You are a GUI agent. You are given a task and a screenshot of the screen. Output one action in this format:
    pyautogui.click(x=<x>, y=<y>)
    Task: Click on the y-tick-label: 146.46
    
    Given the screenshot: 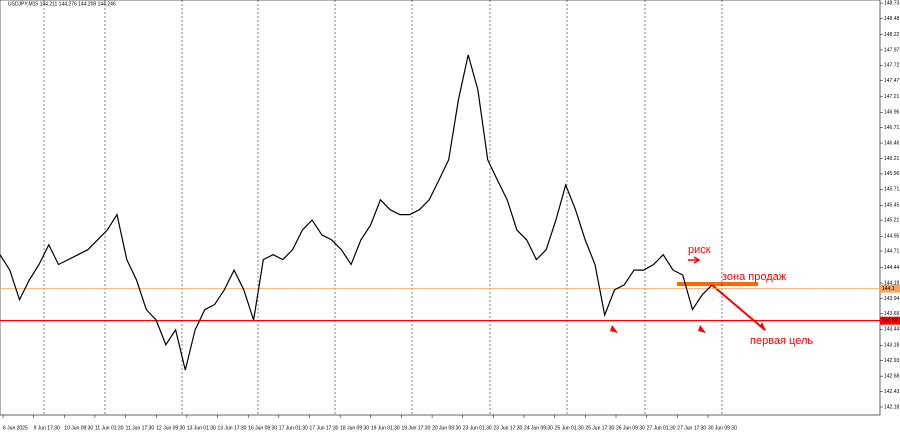 What is the action you would take?
    pyautogui.click(x=892, y=143)
    